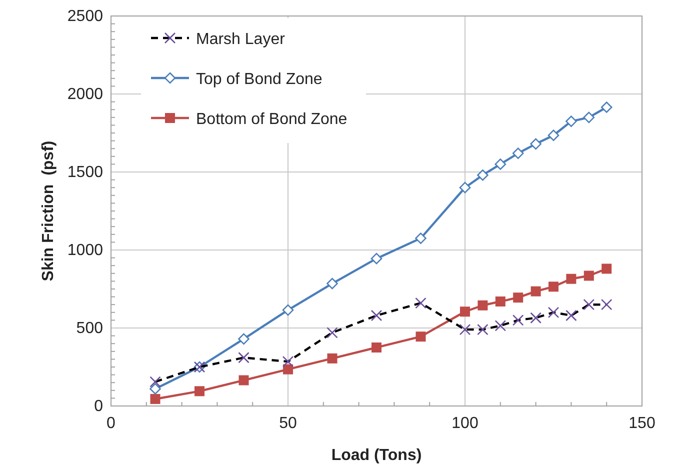  I want to click on y-axis-title: Skin Friction (psf), so click(48, 211).